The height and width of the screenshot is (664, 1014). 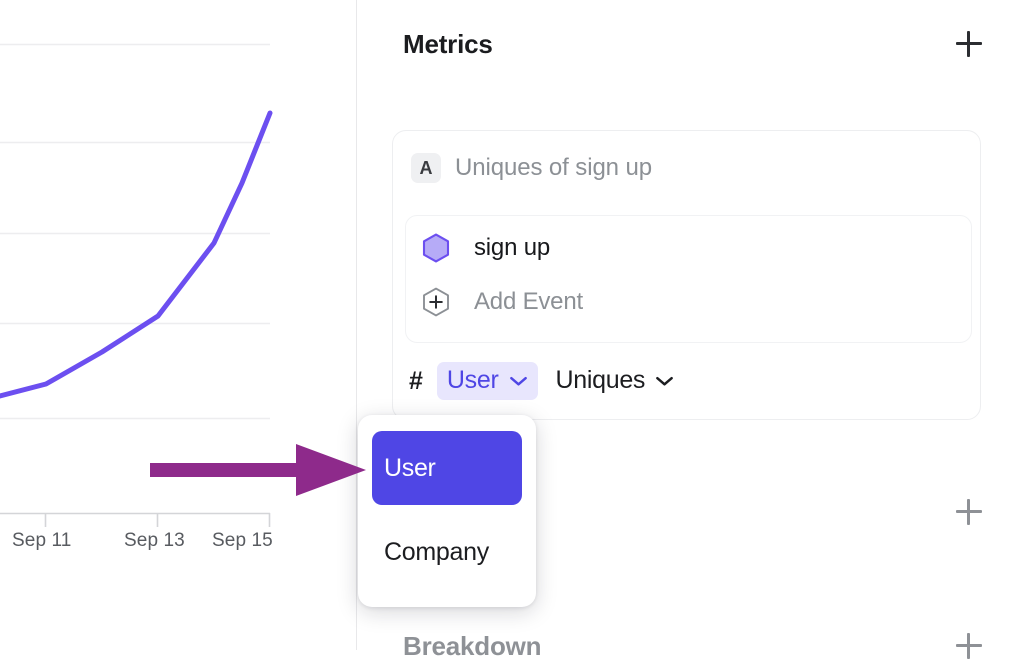 I want to click on x-axis-tick-label-3: Sep 15, so click(x=242, y=540).